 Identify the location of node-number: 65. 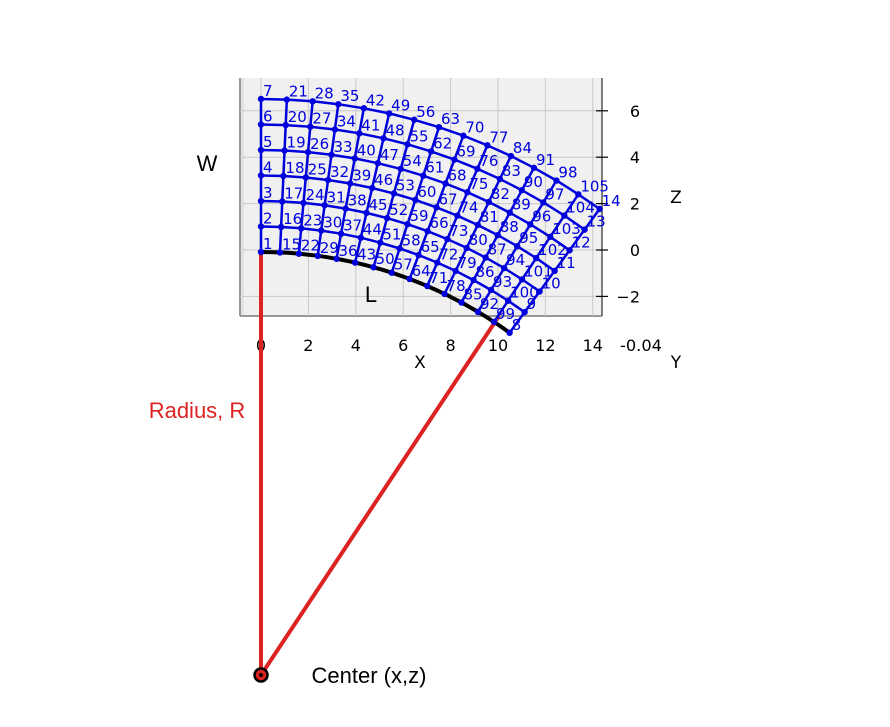
(430, 247).